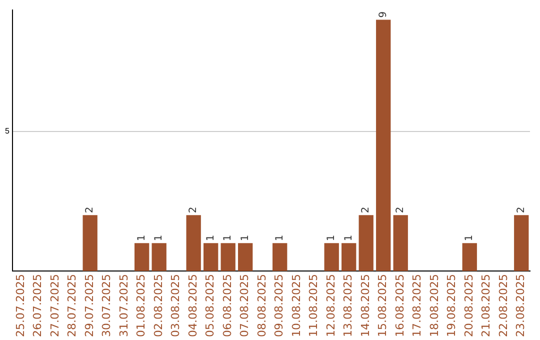  What do you see at coordinates (193, 306) in the screenshot?
I see `x-tick-label: 04.08.2025` at bounding box center [193, 306].